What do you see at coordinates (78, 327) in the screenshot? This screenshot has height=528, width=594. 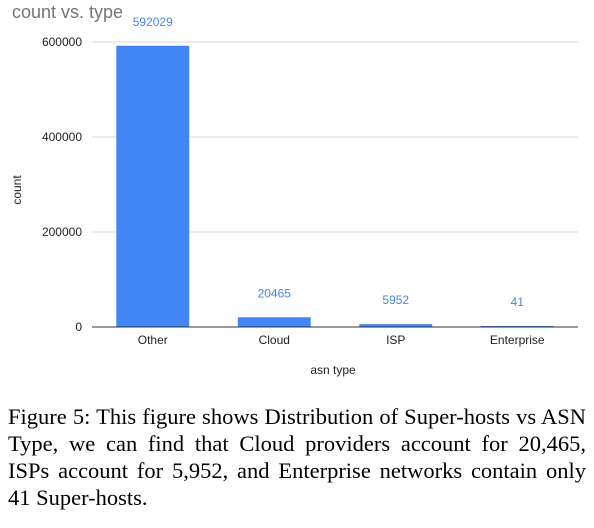 I see `y-tick-label: 0` at bounding box center [78, 327].